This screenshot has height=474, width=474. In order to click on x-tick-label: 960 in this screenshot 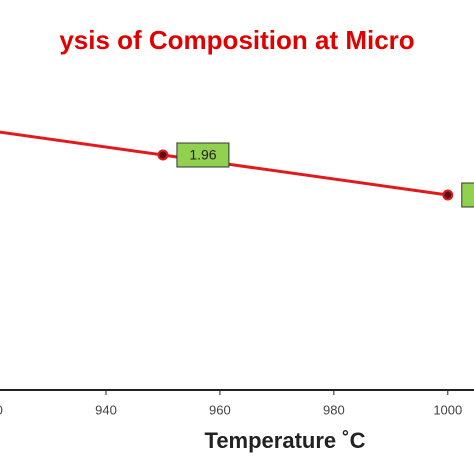, I will do `click(220, 409)`.